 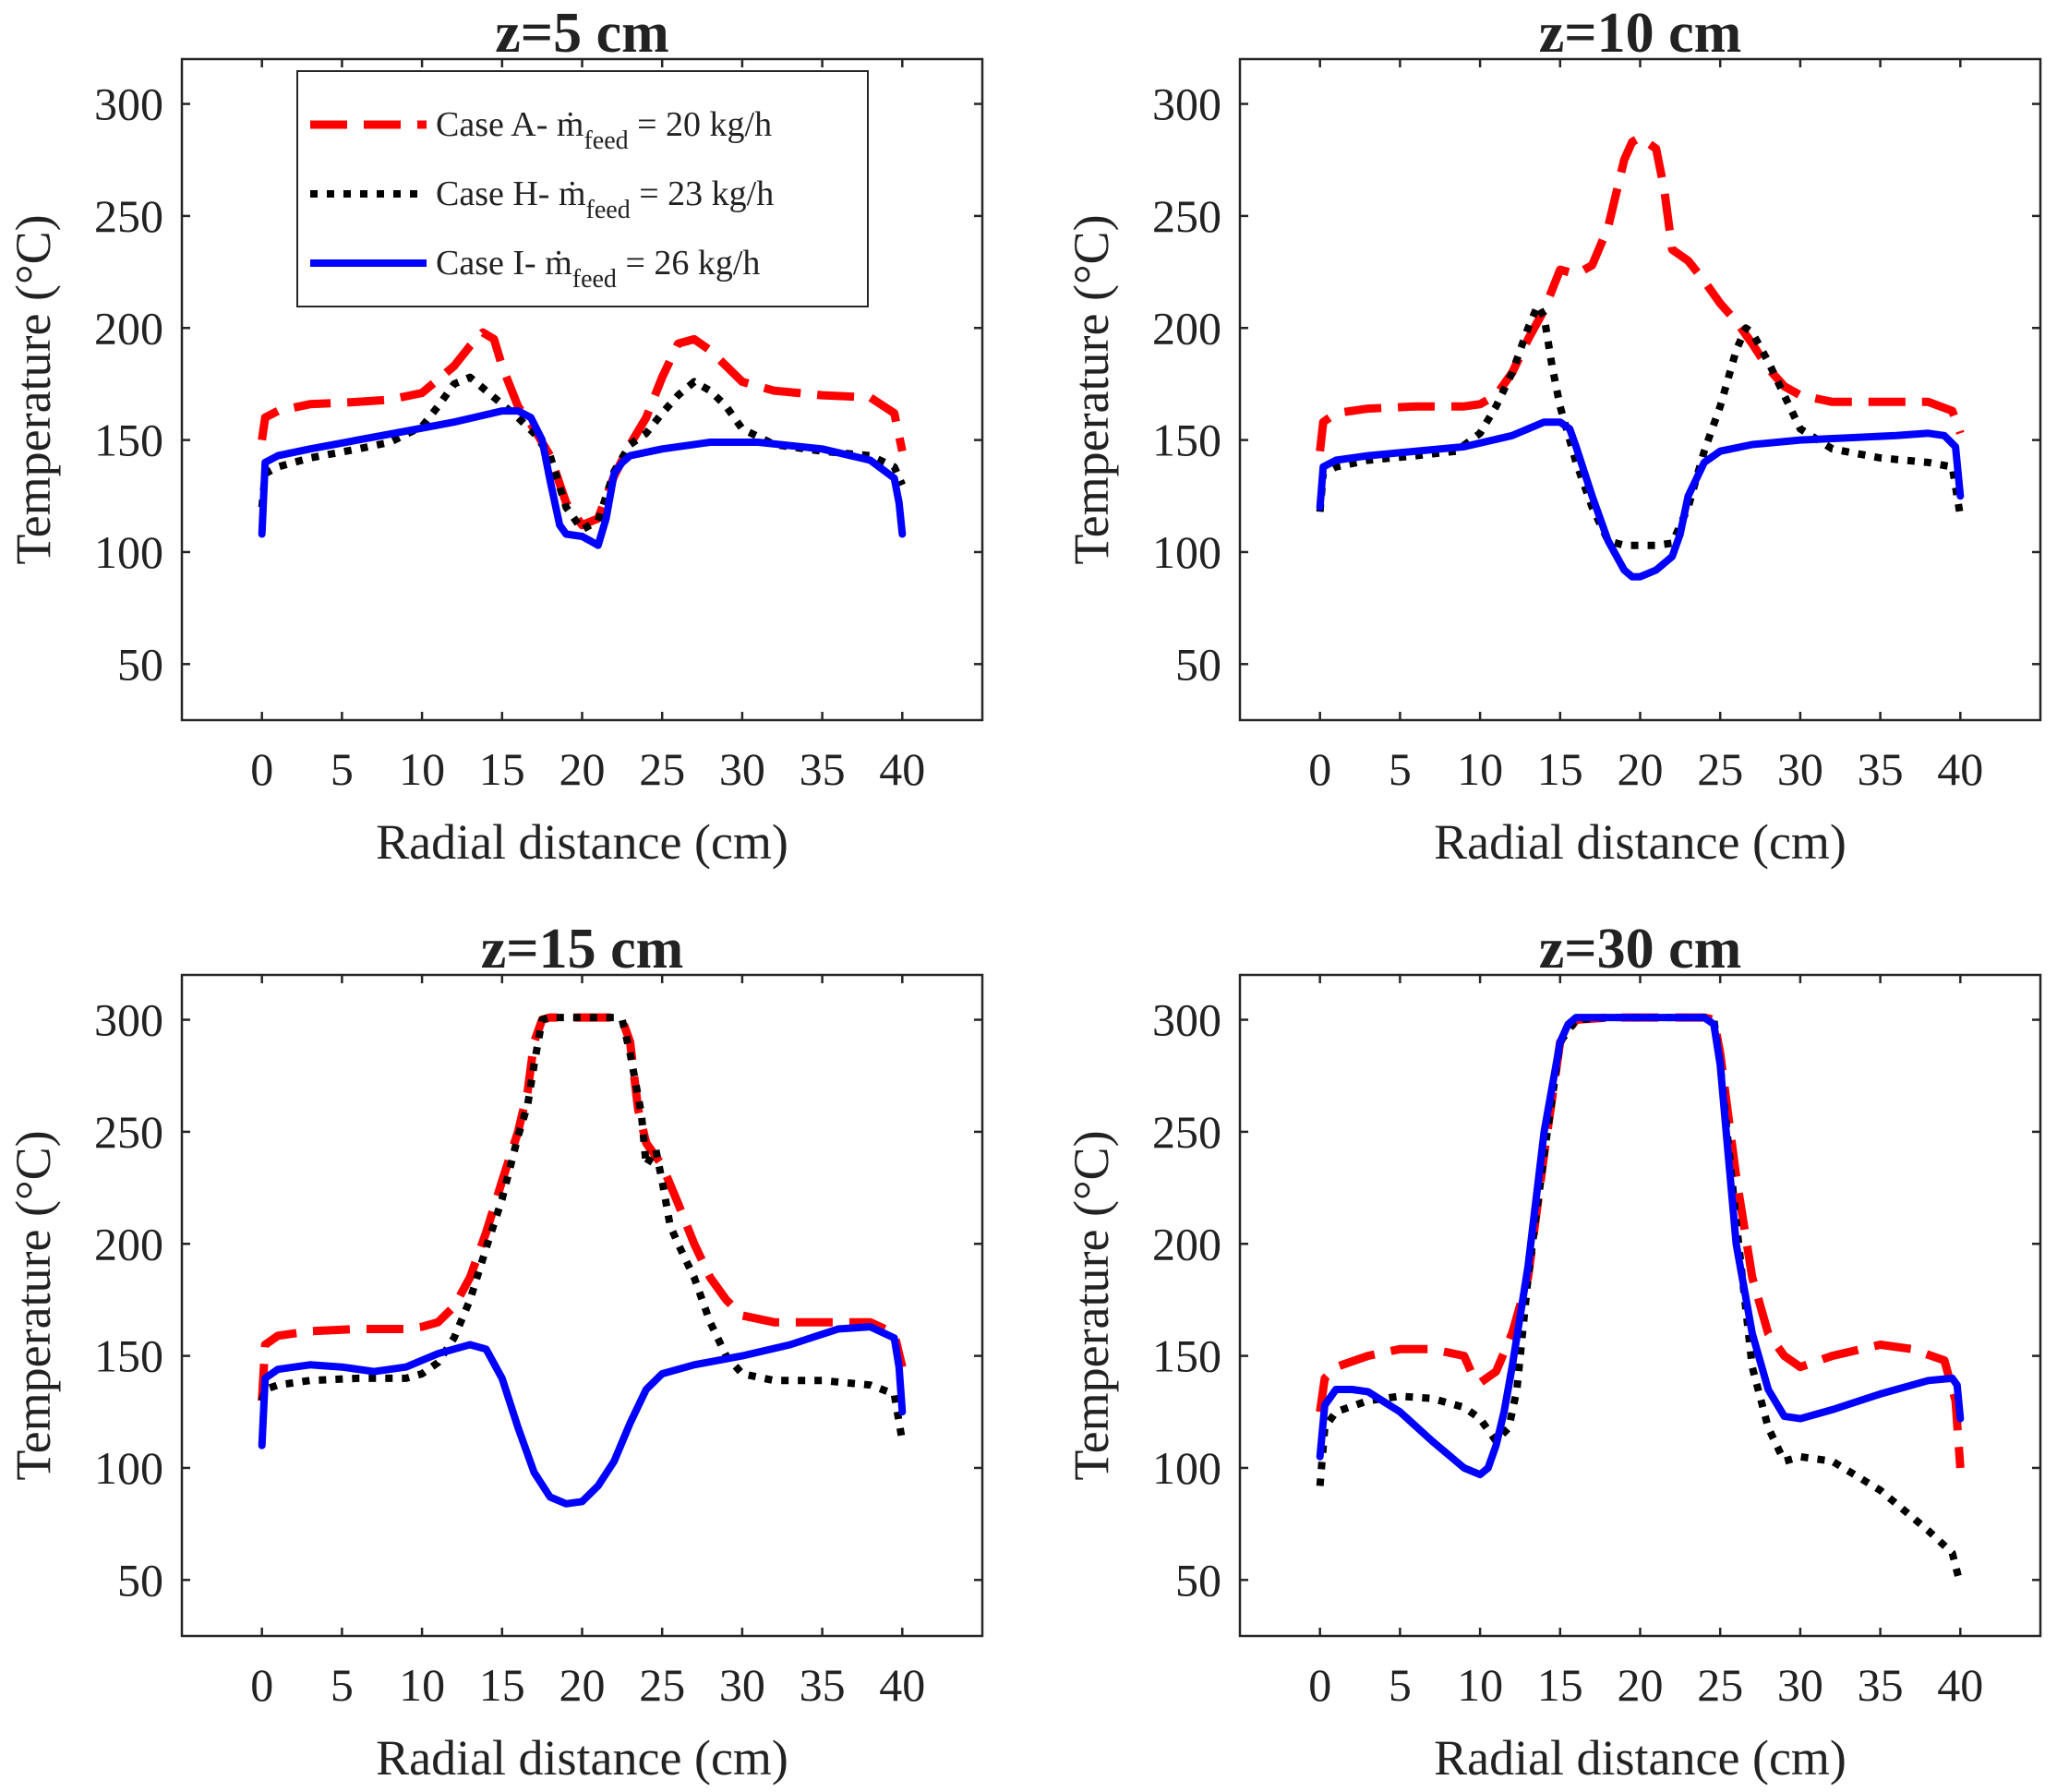 I want to click on legend-entry: Case A- ṁfeed = 20 kg/h, so click(x=604, y=130).